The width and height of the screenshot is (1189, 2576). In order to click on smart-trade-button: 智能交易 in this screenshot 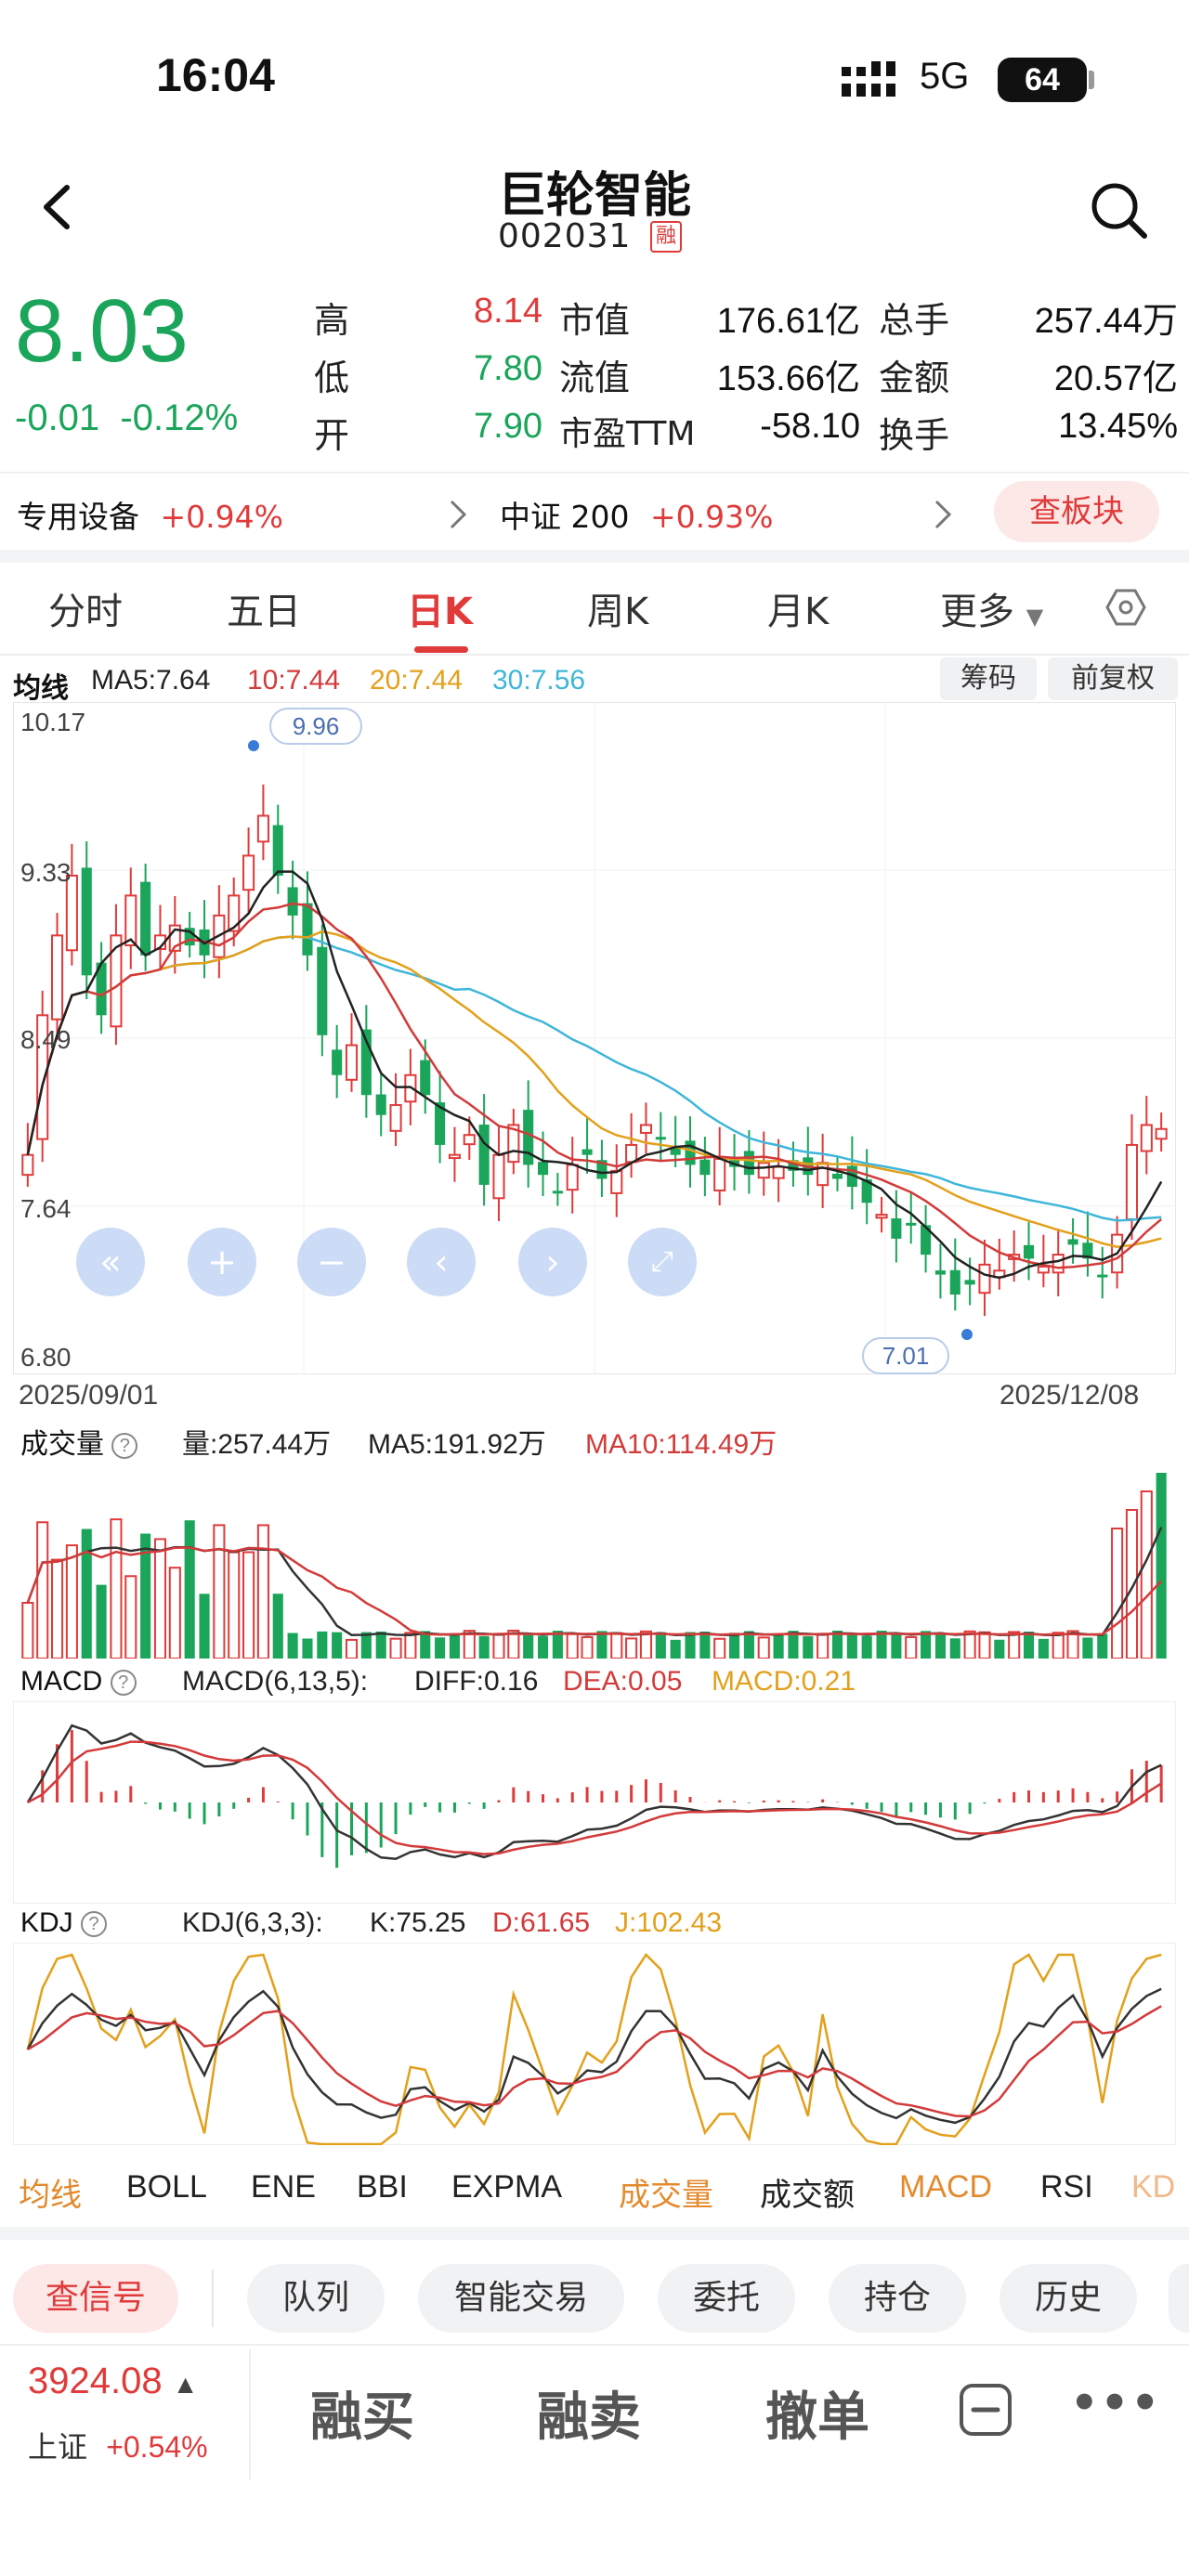, I will do `click(521, 2298)`.